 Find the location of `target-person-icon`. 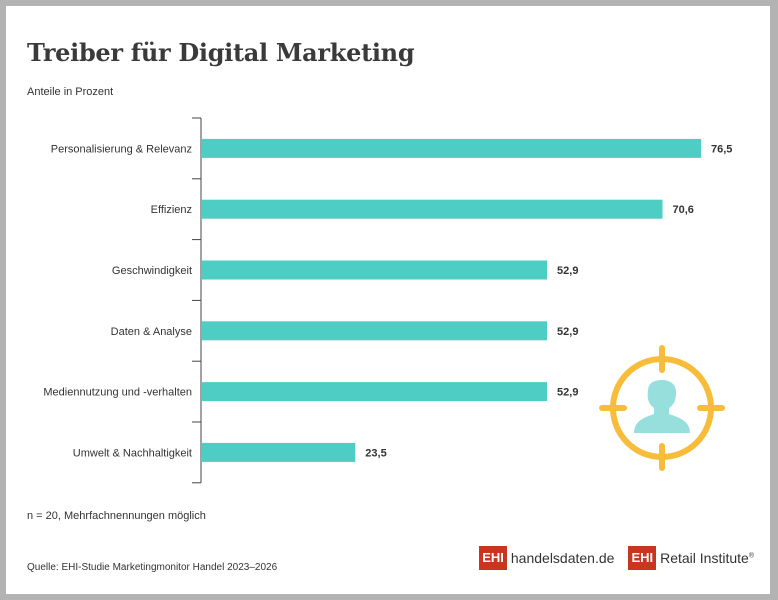

target-person-icon is located at coordinates (662, 408).